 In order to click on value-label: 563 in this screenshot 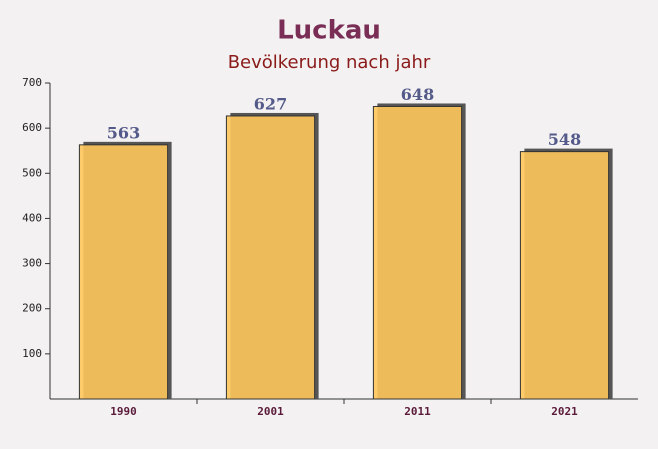, I will do `click(123, 132)`.